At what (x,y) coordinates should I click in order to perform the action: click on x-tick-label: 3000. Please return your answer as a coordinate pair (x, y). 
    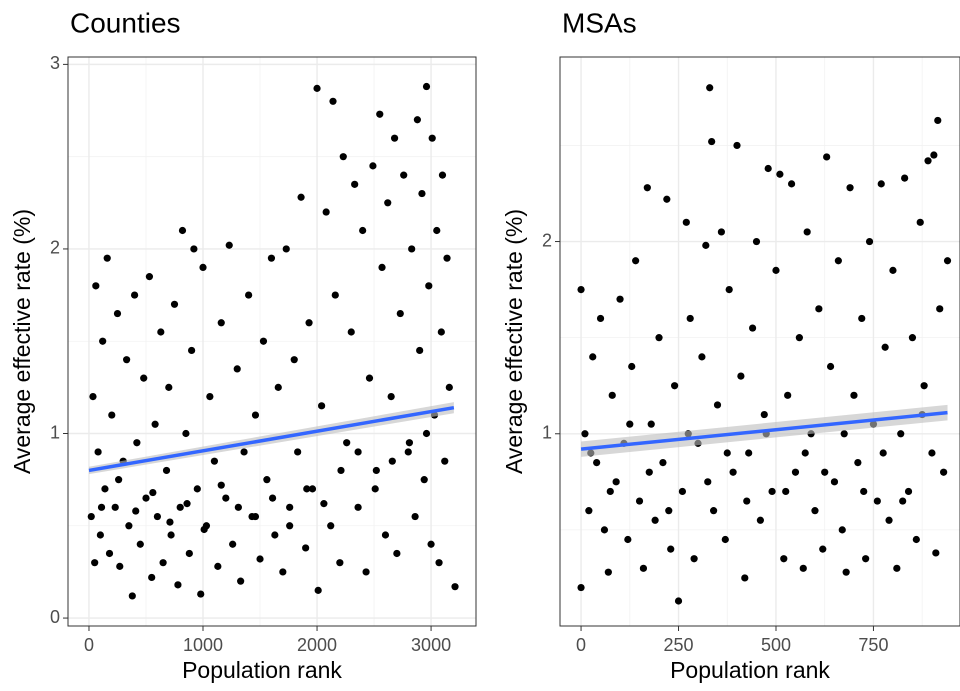
    Looking at the image, I should click on (431, 645).